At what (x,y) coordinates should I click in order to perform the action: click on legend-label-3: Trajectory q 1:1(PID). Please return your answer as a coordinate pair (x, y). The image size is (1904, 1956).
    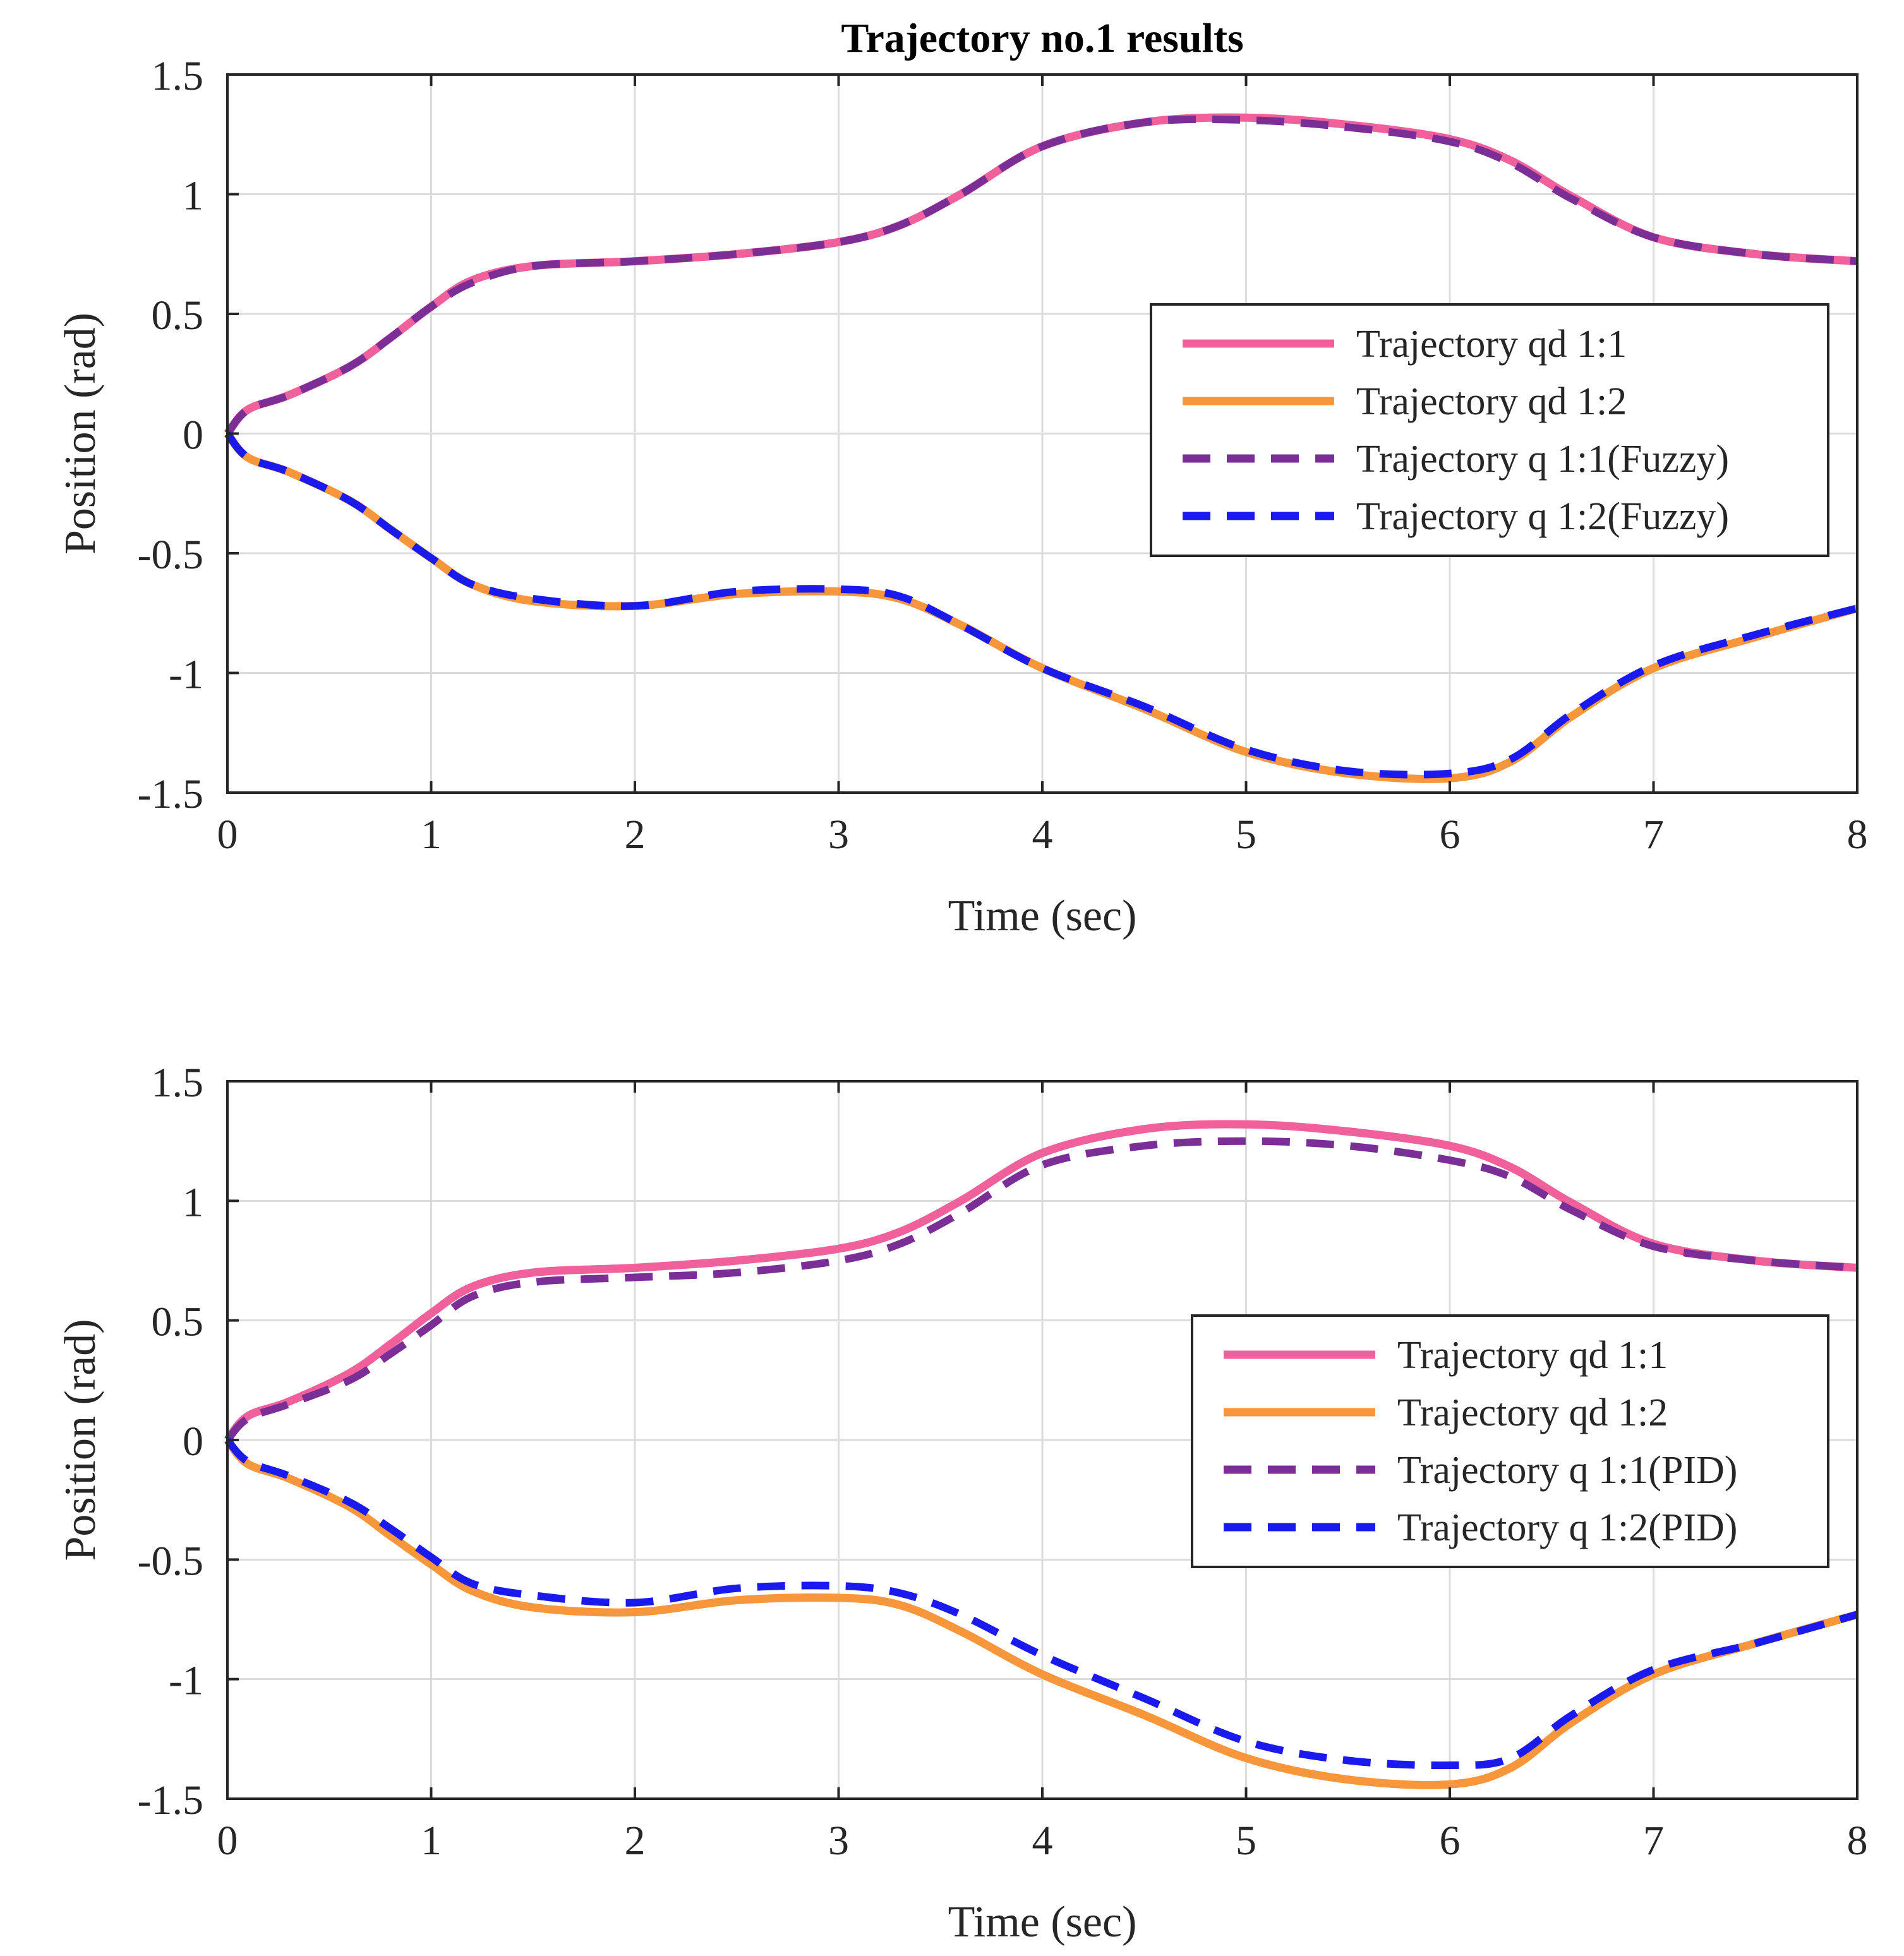
    Looking at the image, I should click on (1567, 1470).